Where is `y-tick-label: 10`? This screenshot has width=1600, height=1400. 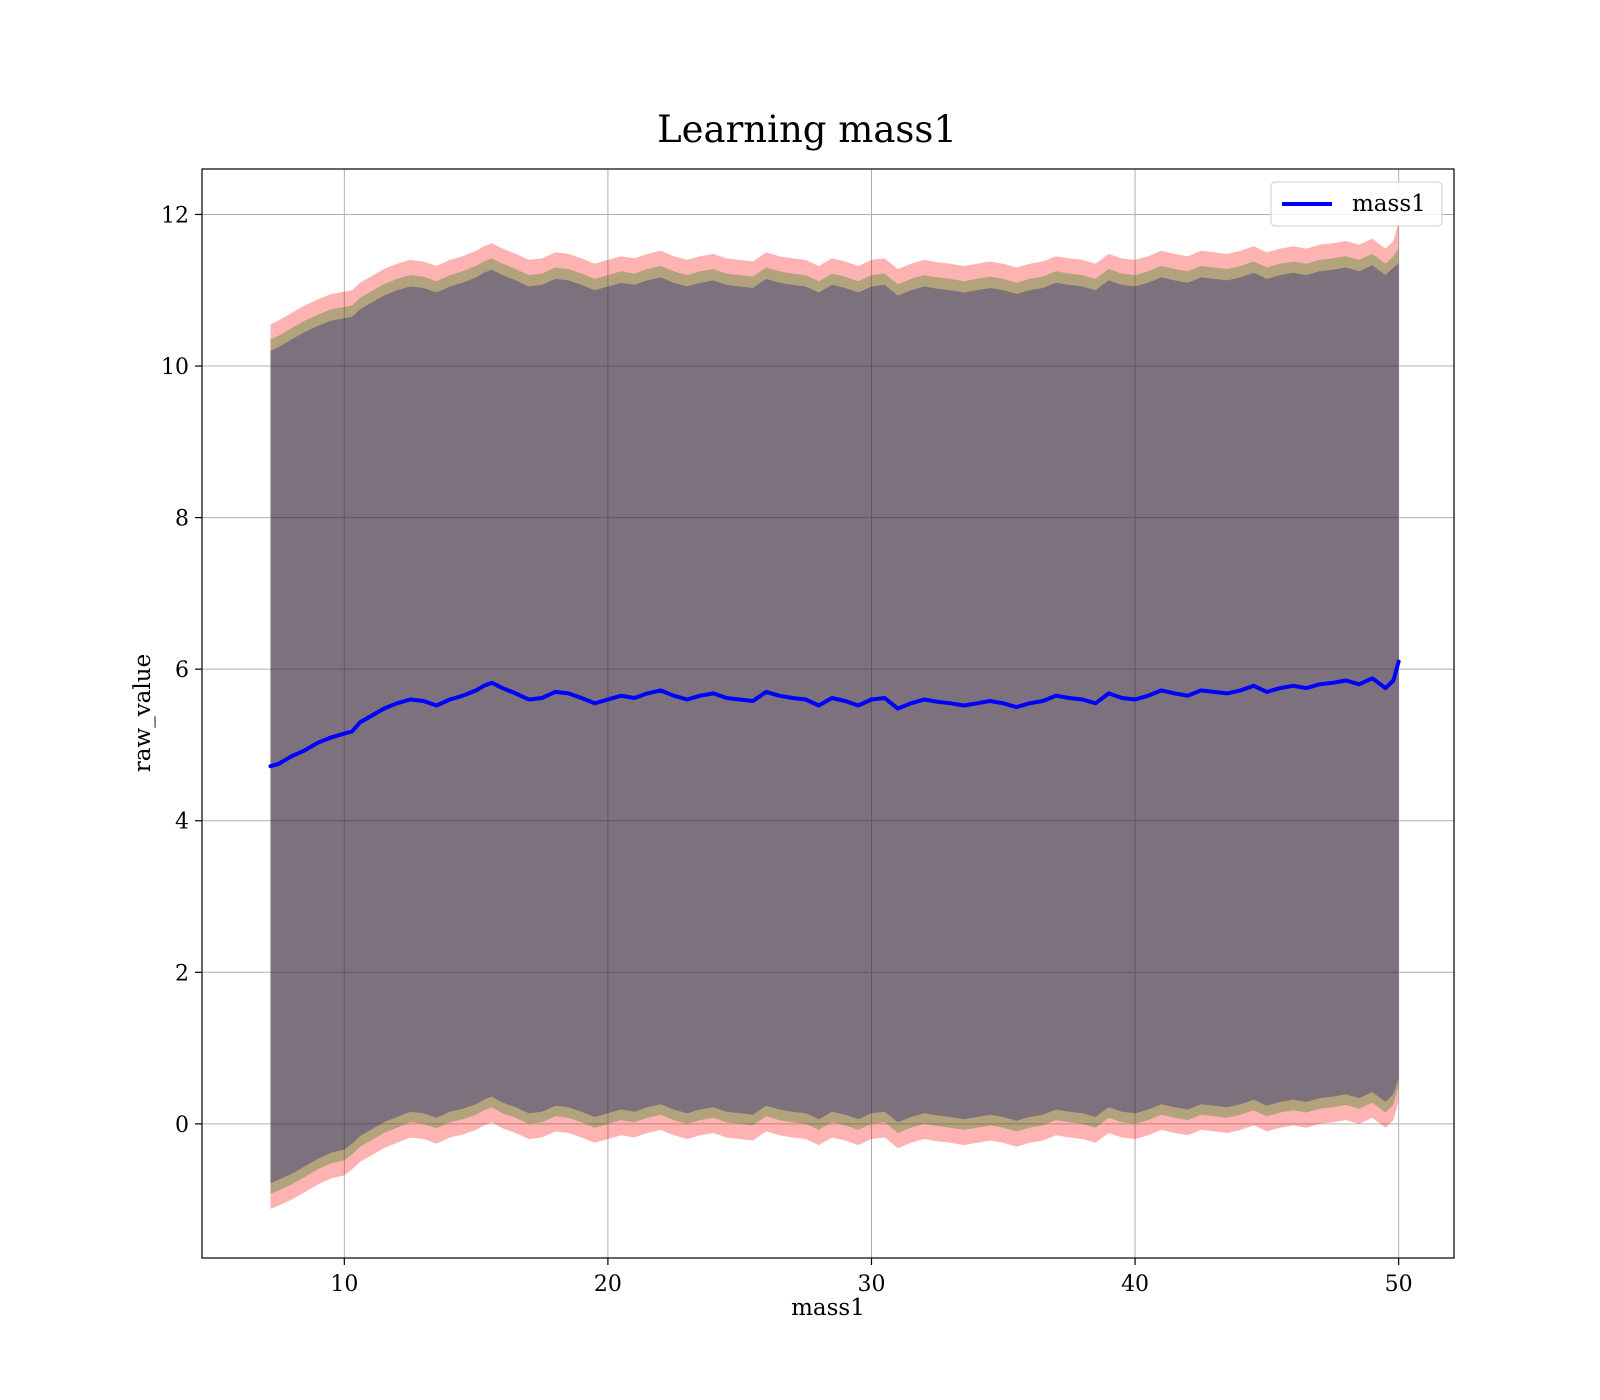 y-tick-label: 10 is located at coordinates (175, 367).